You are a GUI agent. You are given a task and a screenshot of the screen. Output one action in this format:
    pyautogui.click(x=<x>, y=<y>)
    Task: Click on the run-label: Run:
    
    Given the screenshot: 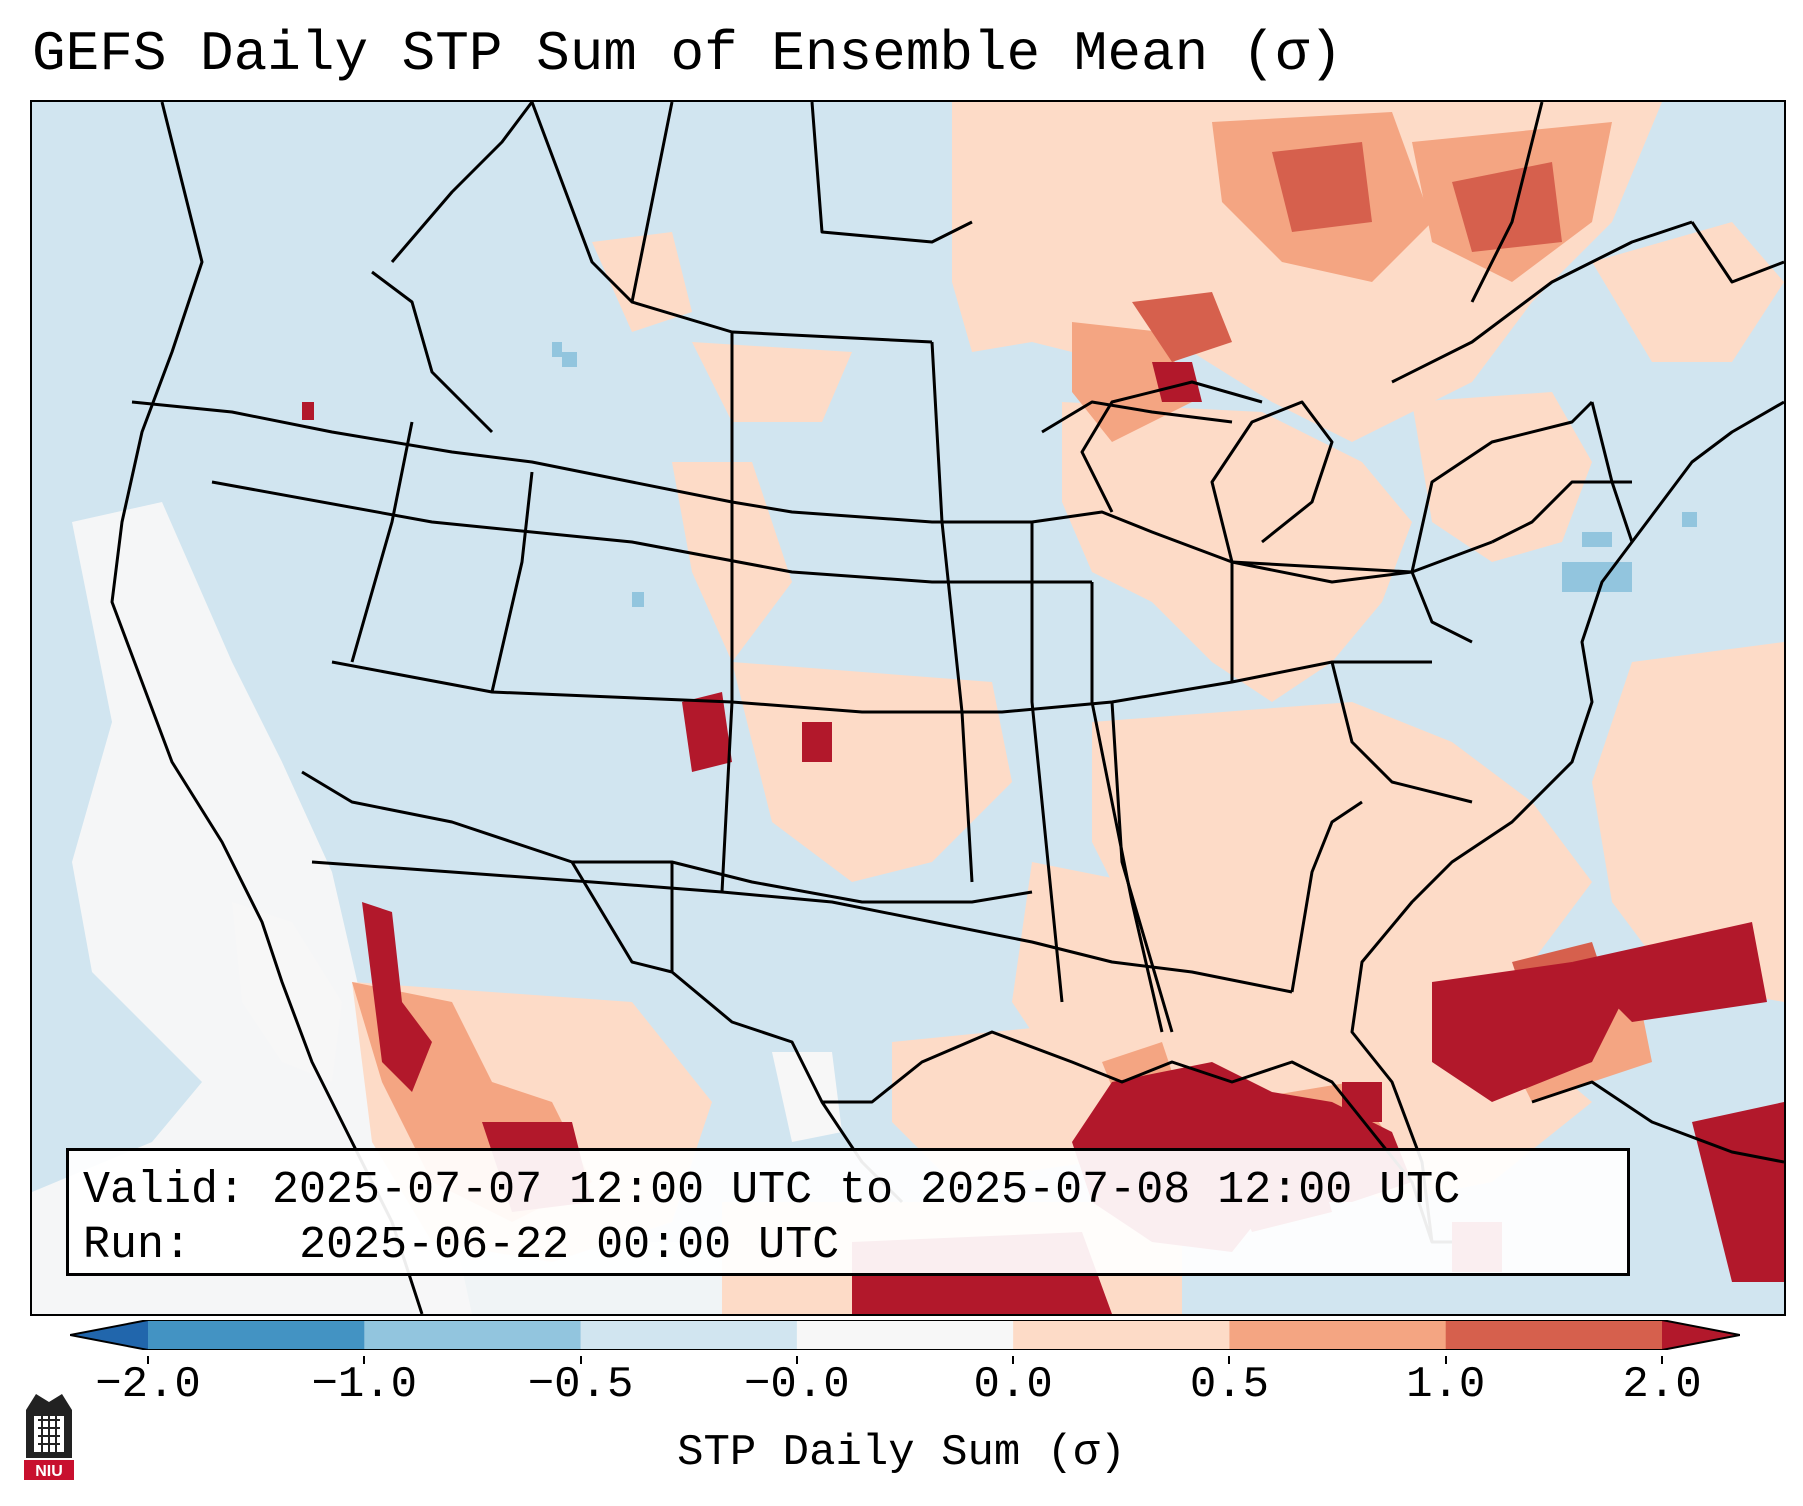 What is the action you would take?
    pyautogui.click(x=137, y=1245)
    